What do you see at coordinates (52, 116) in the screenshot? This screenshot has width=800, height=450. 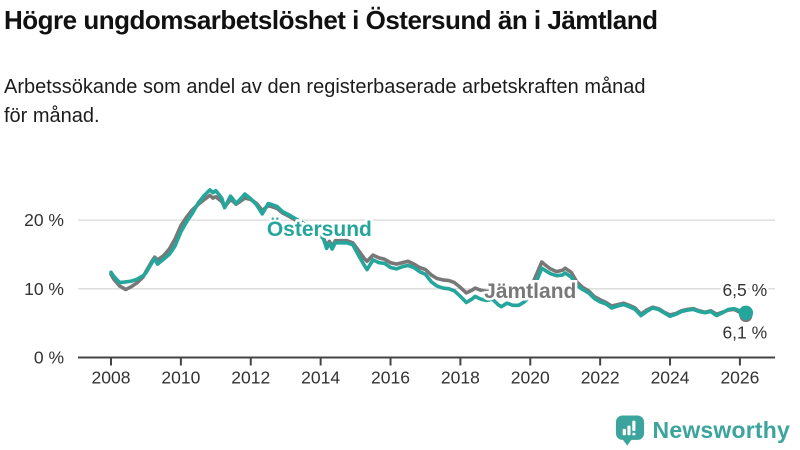 I see `chart-subtitle-line2: för månad.` at bounding box center [52, 116].